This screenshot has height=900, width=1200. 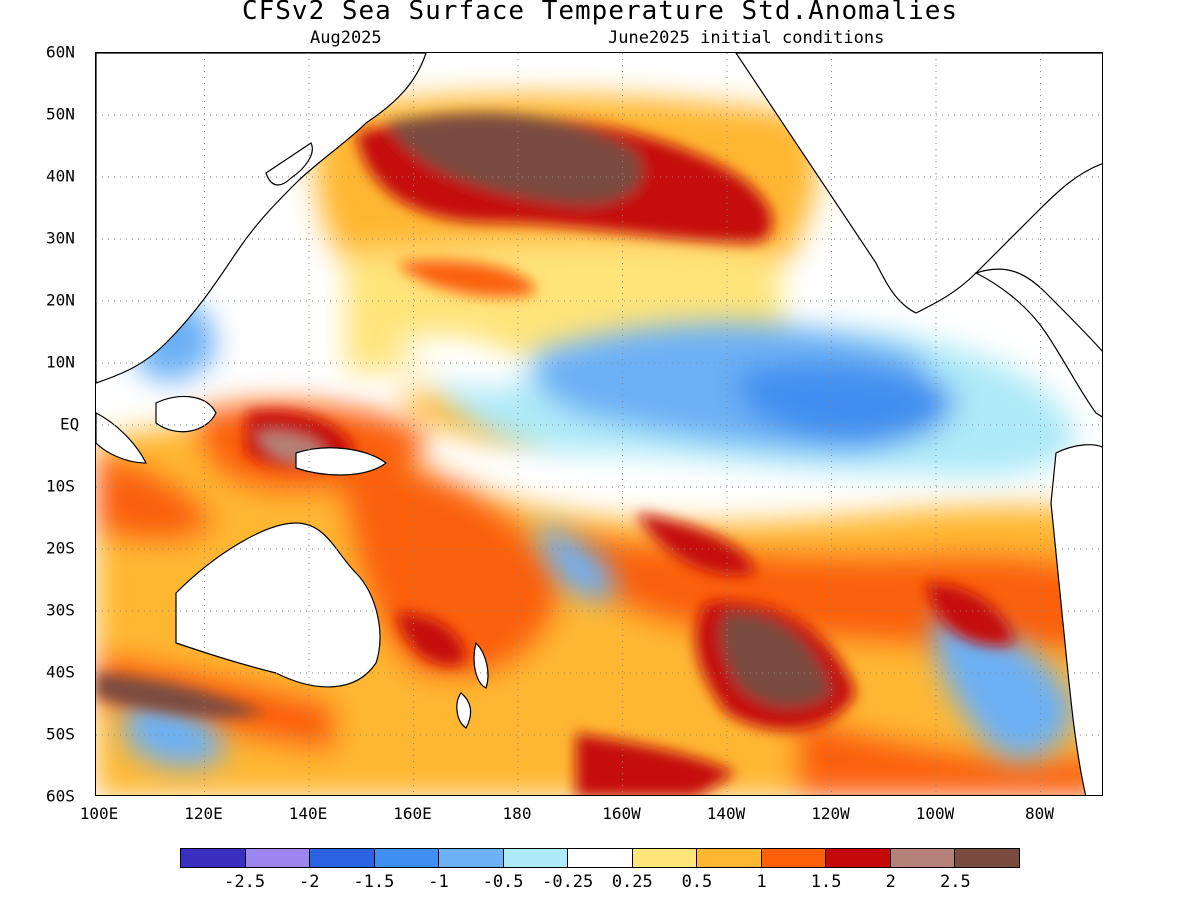 I want to click on lat-label: EQ, so click(x=70, y=424).